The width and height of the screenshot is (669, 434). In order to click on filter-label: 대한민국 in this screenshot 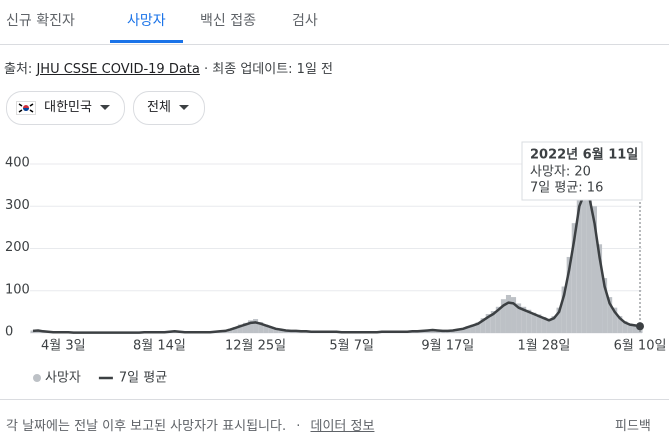, I will do `click(68, 107)`.